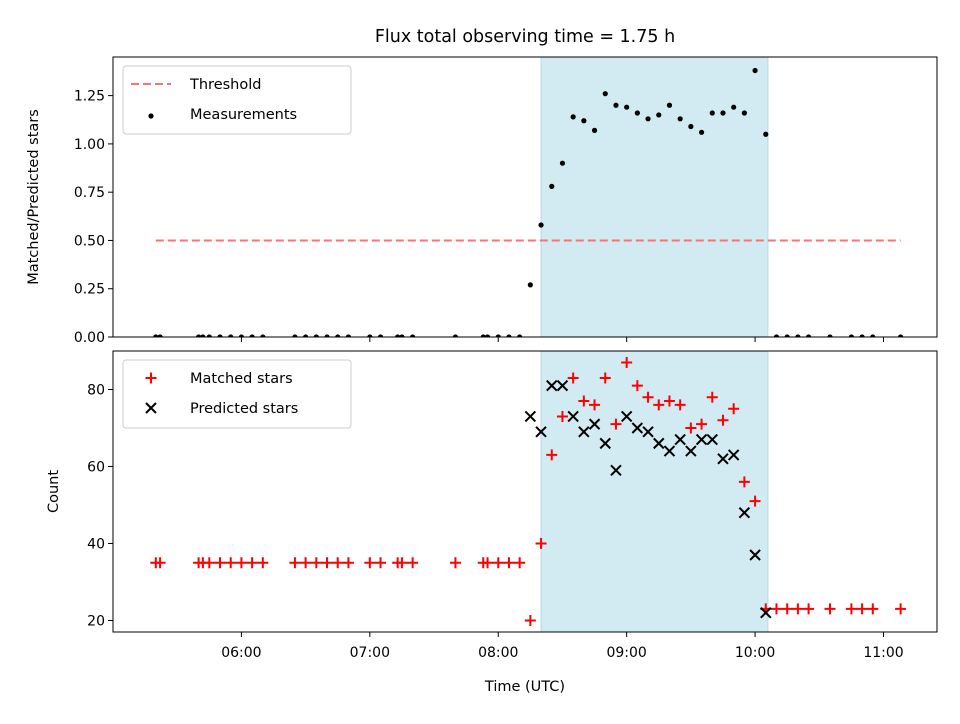  Describe the element at coordinates (525, 37) in the screenshot. I see `figure-title: Flux total observing time = 1.75 h` at that location.